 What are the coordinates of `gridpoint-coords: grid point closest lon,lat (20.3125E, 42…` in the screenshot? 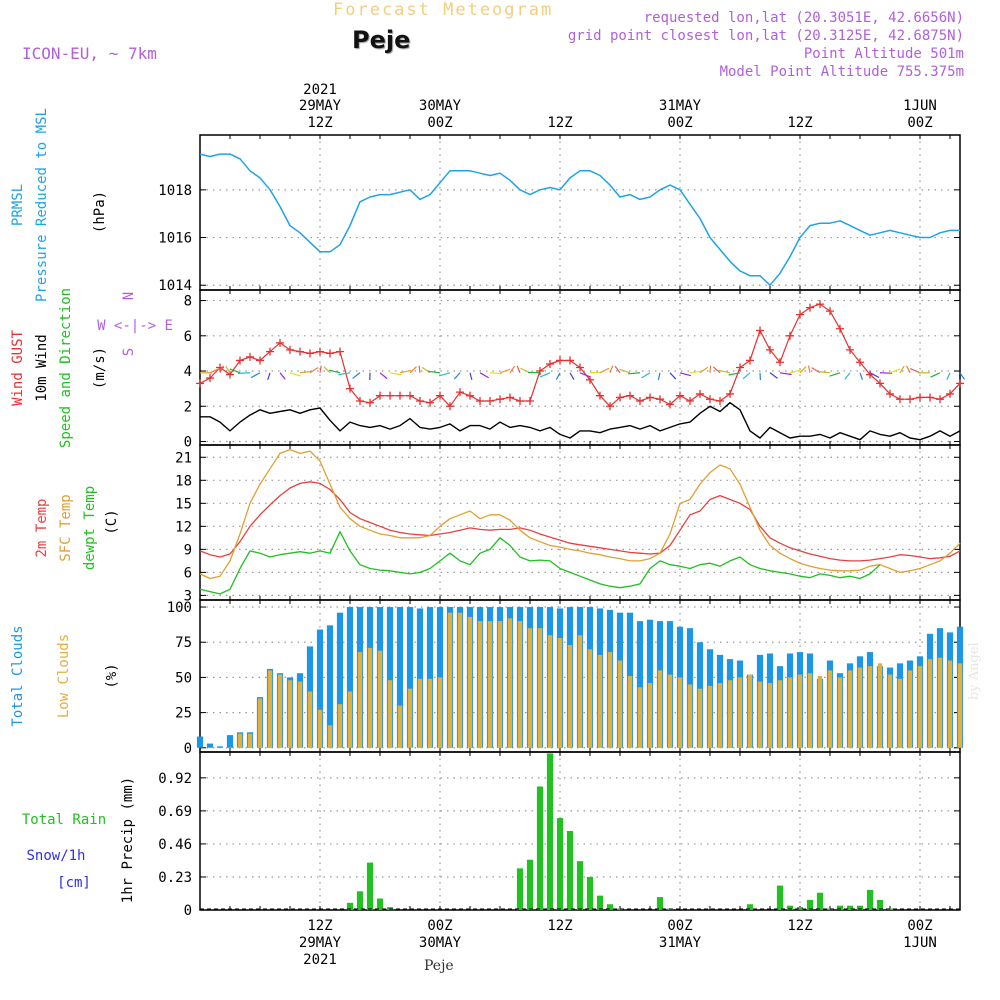 It's located at (765, 36).